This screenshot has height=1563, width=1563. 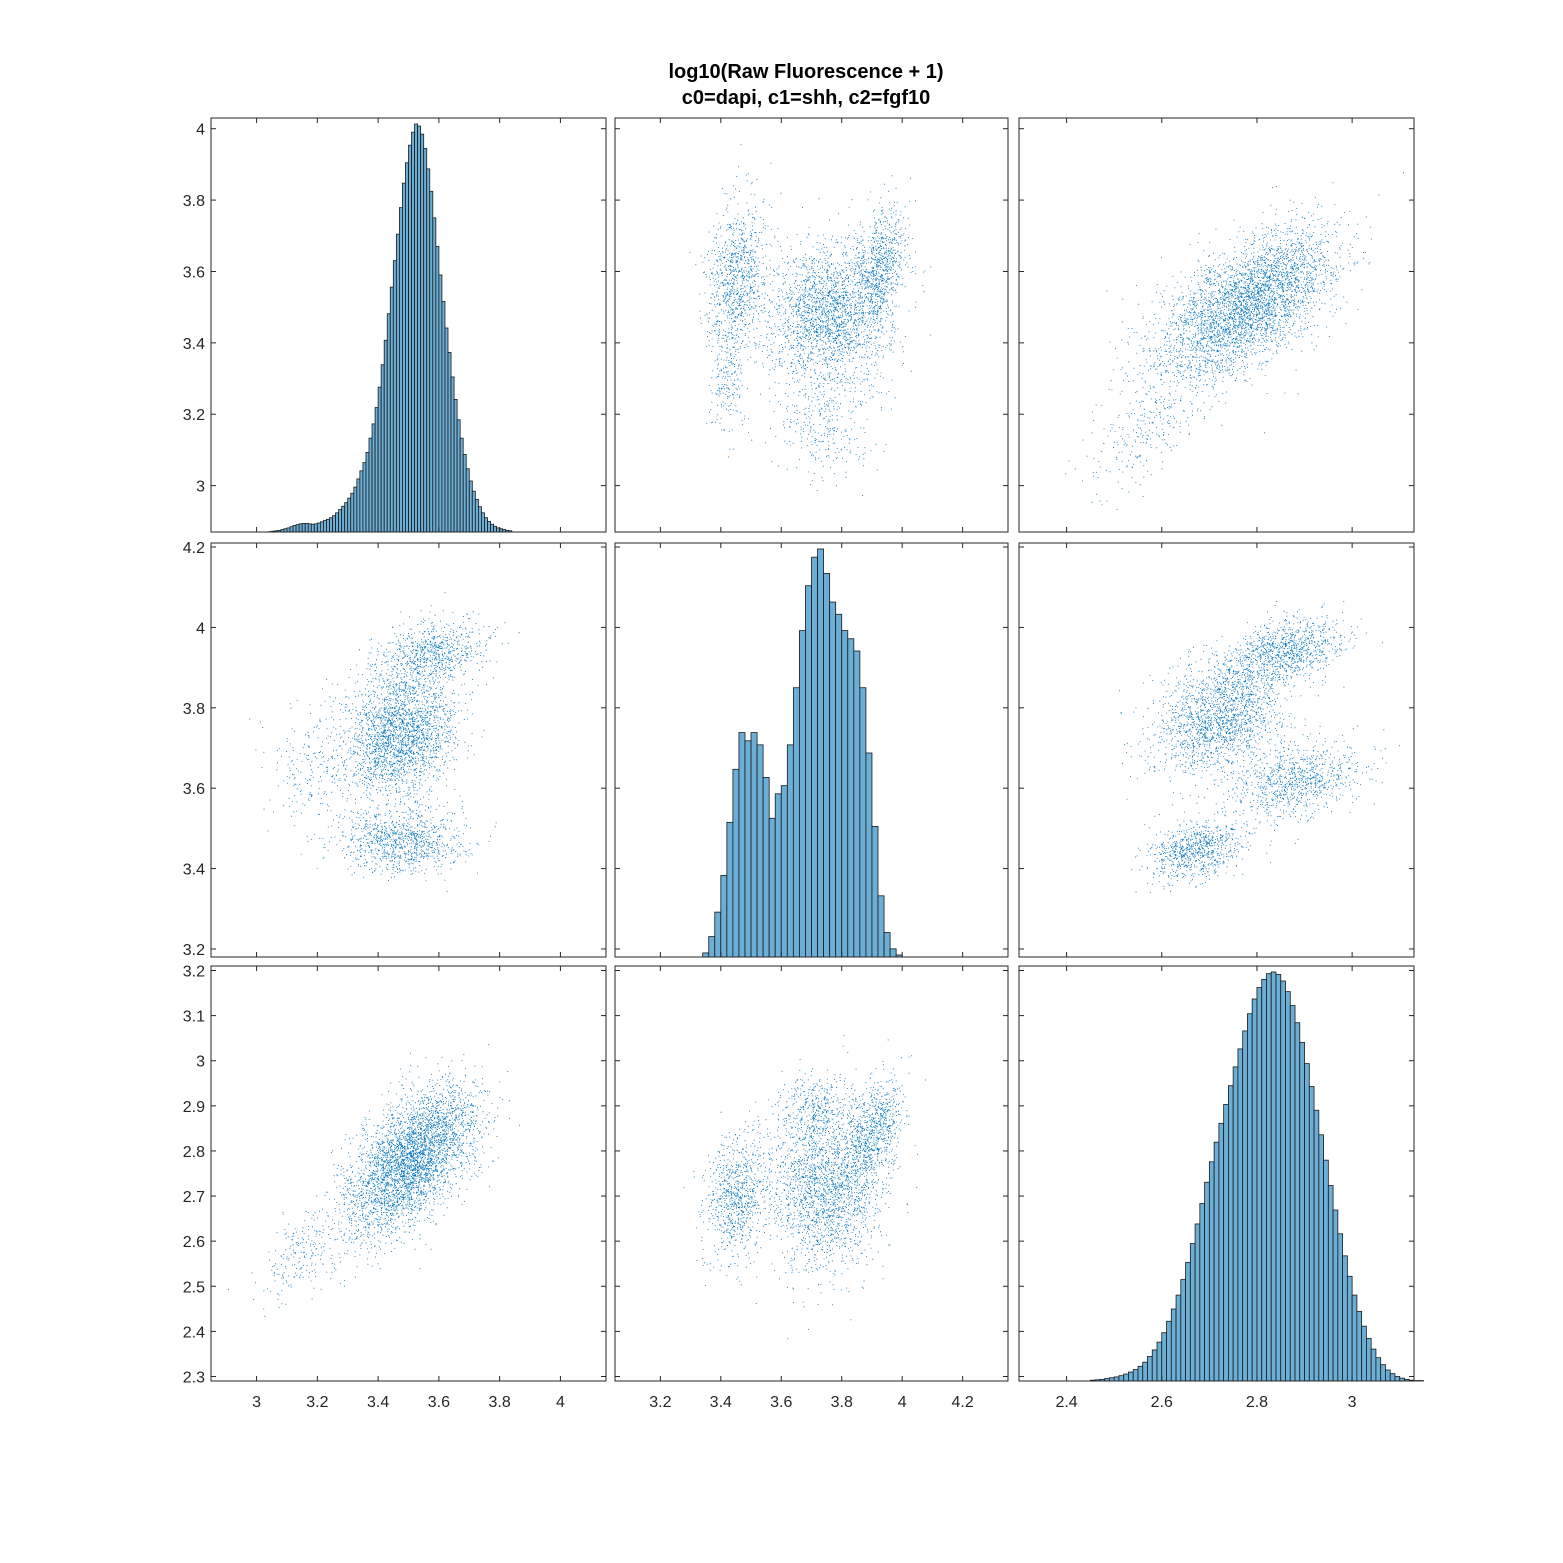 I want to click on scatter-points, so click(x=1259, y=747).